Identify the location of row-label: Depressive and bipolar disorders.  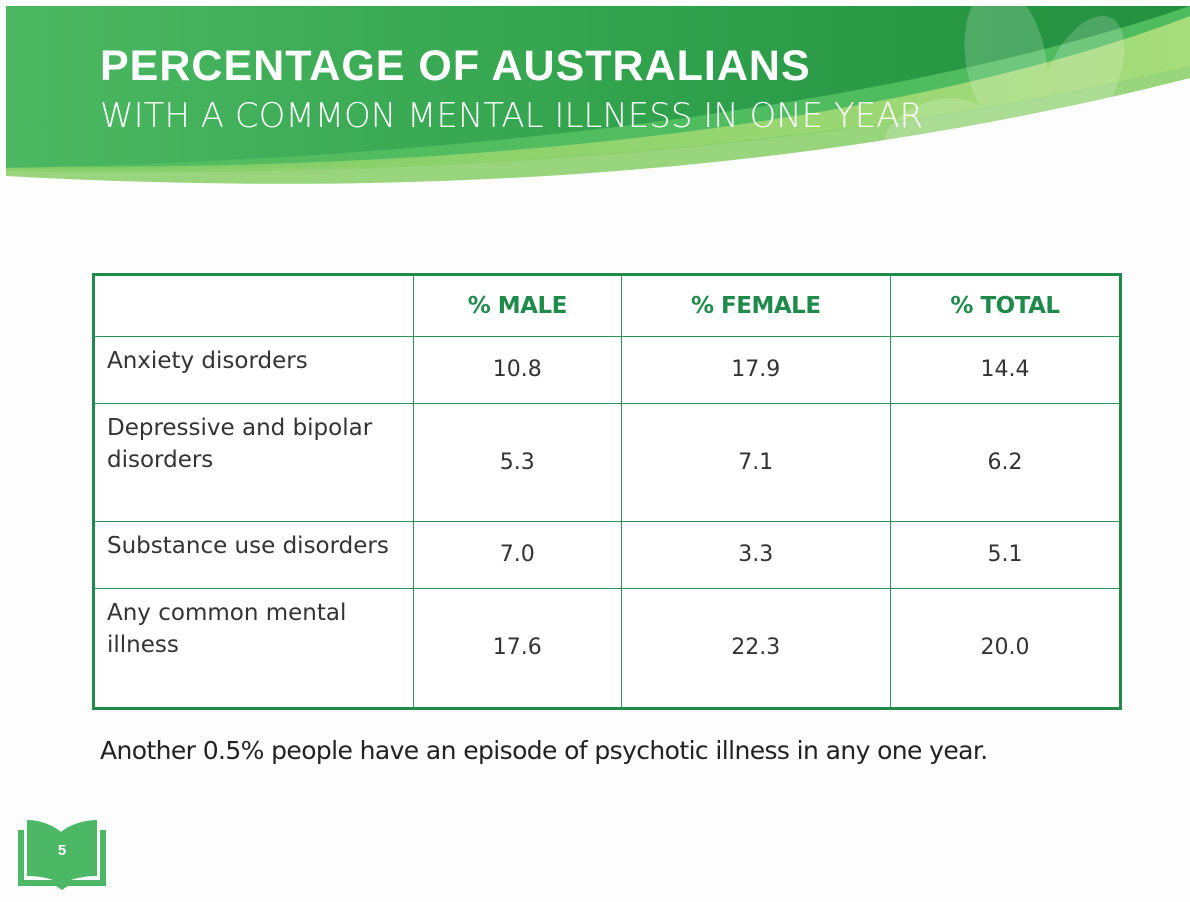
(253, 462).